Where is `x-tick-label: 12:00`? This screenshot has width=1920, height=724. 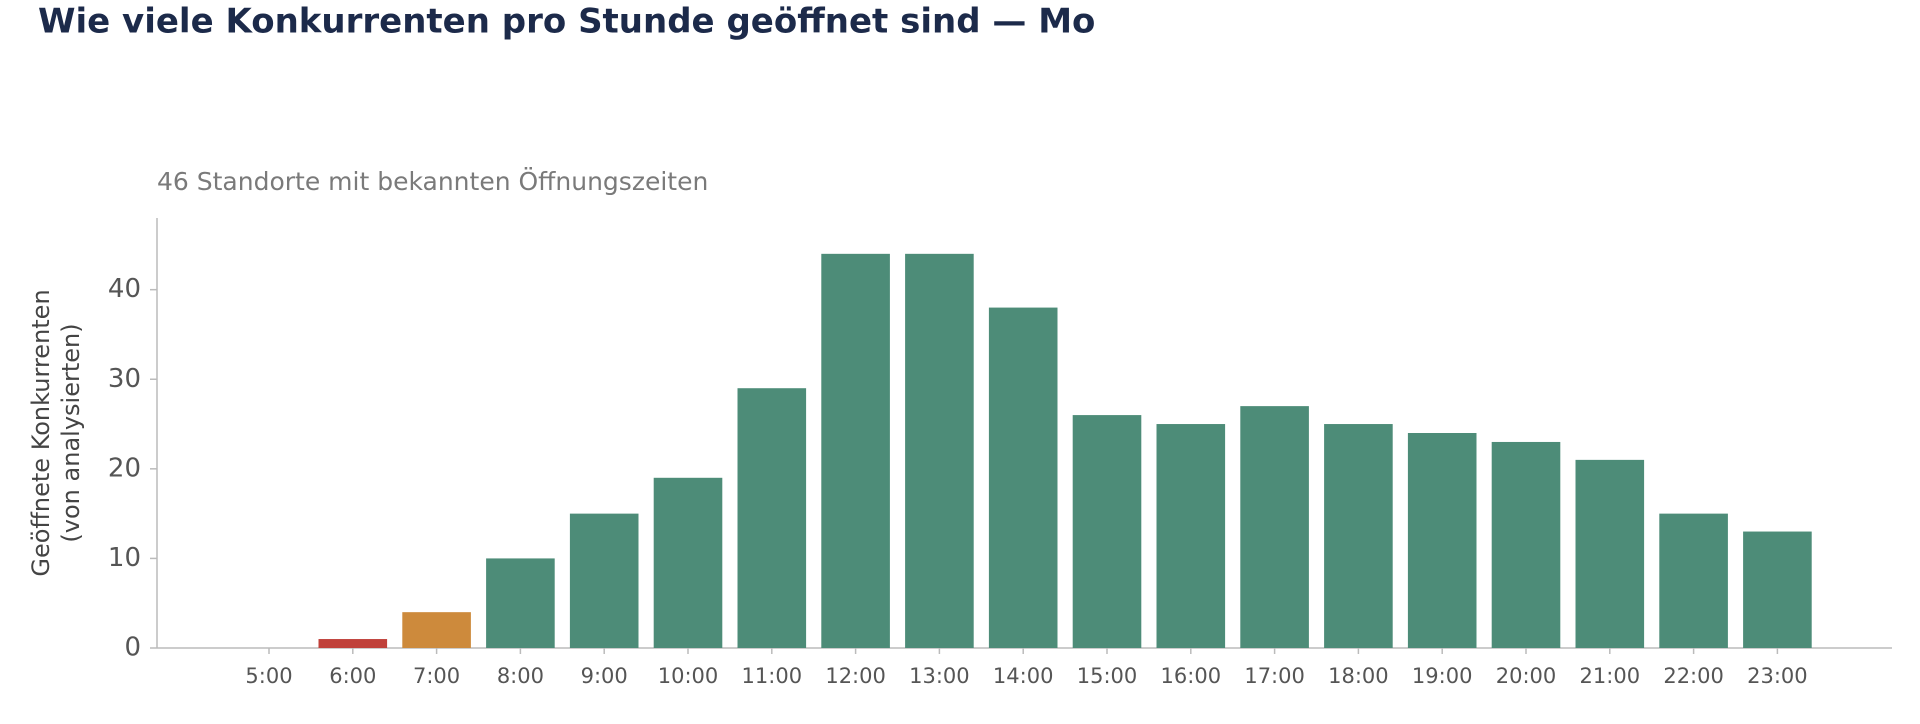
x-tick-label: 12:00 is located at coordinates (855, 676).